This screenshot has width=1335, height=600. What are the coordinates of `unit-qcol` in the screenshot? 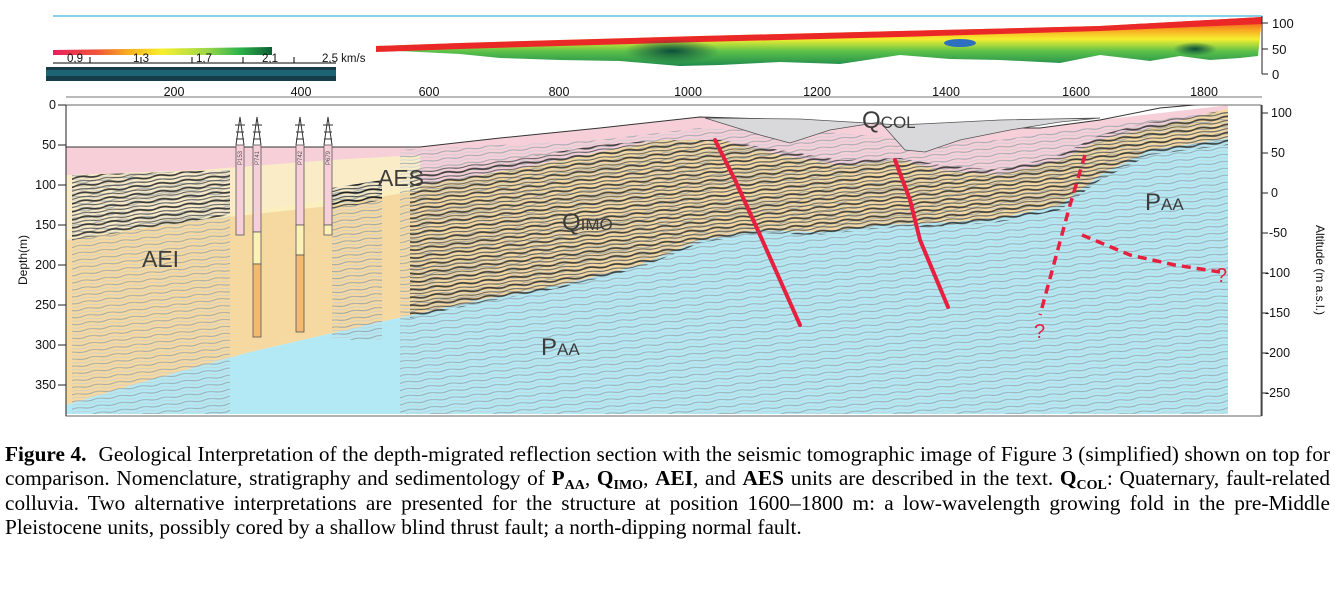 It's located at (902, 135).